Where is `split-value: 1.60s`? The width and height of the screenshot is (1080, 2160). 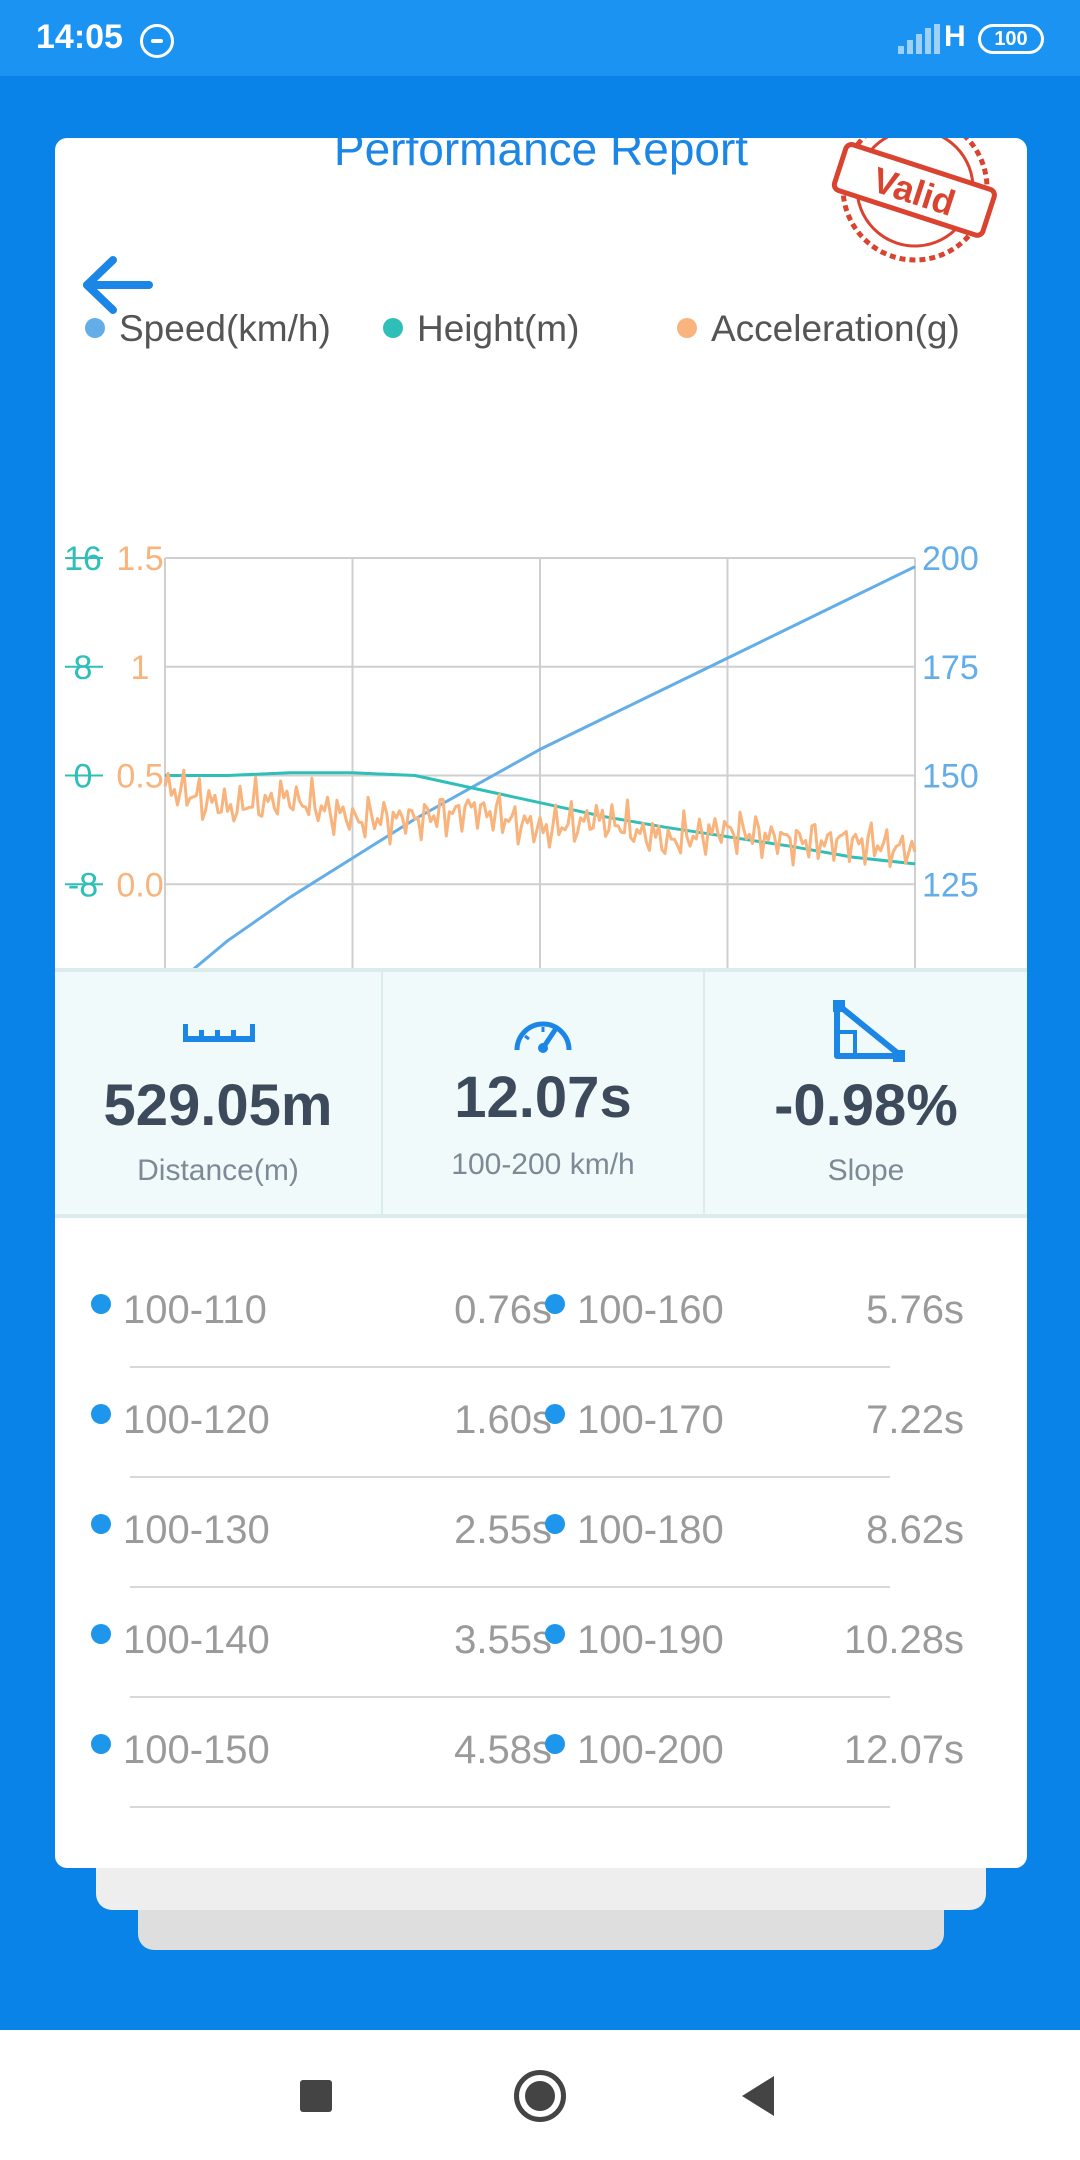
split-value: 1.60s is located at coordinates (503, 1420).